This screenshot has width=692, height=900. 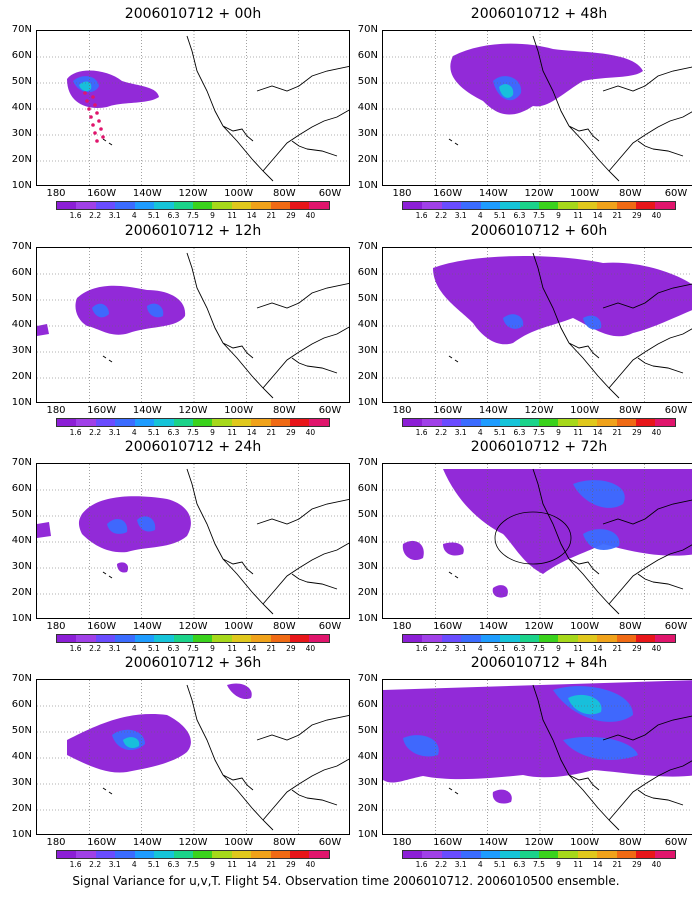 What do you see at coordinates (539, 231) in the screenshot?
I see `panel-title: 2006010712 + 60h` at bounding box center [539, 231].